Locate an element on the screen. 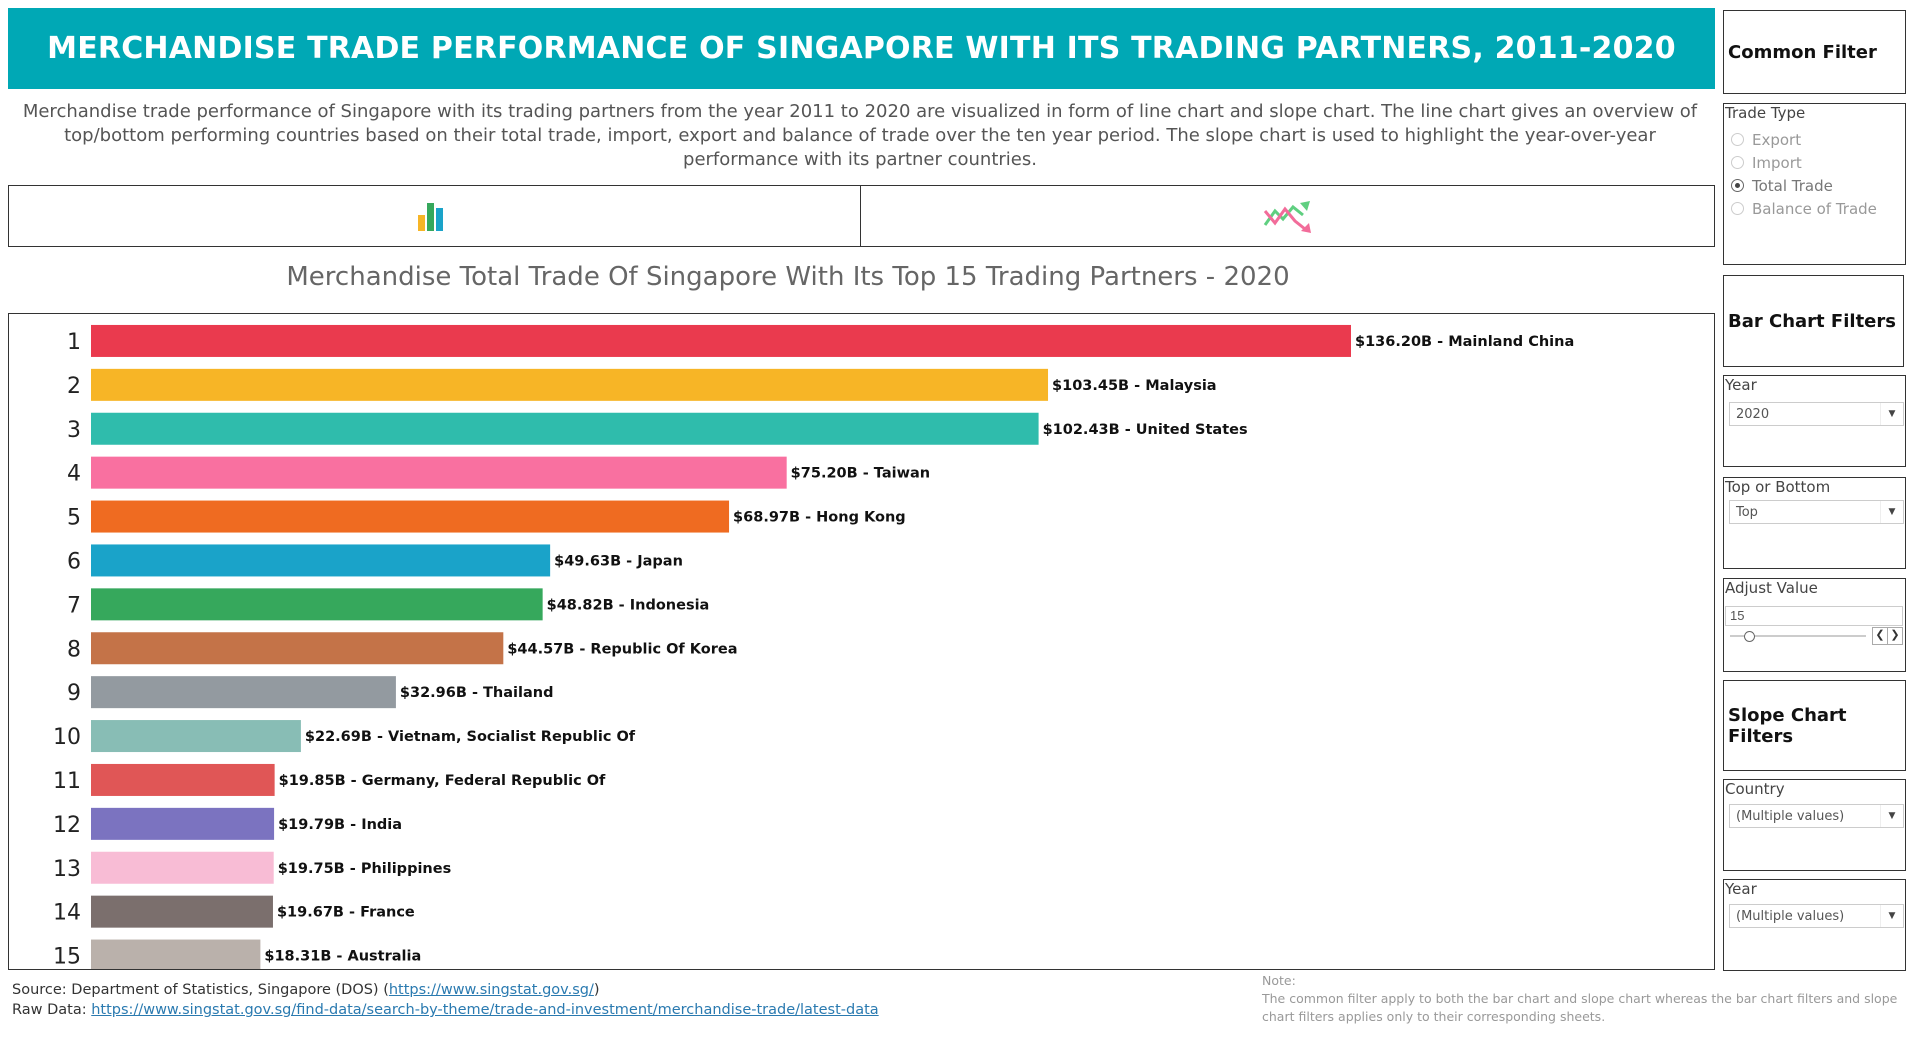 This screenshot has width=1911, height=1037. bar-value-label: $136.20B - Mainland China is located at coordinates (1464, 342).